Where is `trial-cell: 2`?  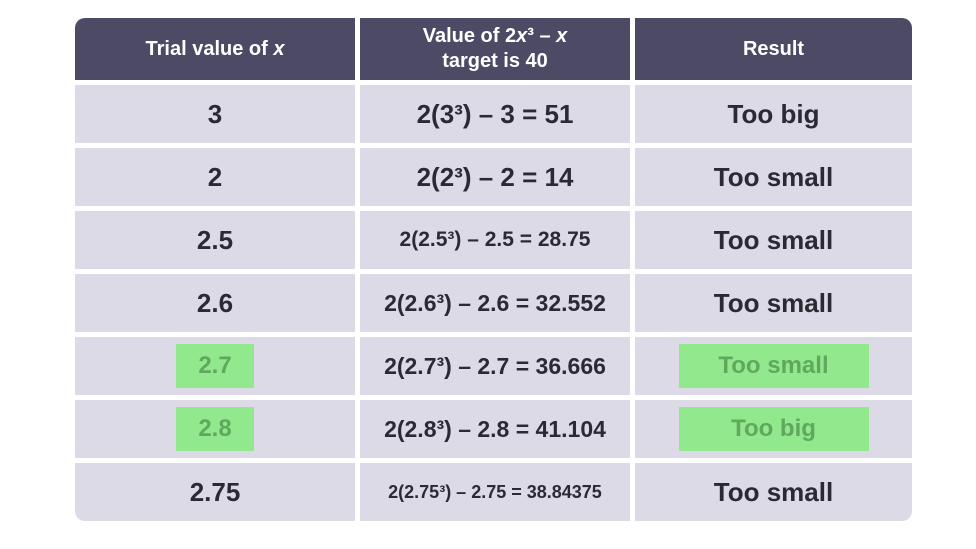 trial-cell: 2 is located at coordinates (215, 177).